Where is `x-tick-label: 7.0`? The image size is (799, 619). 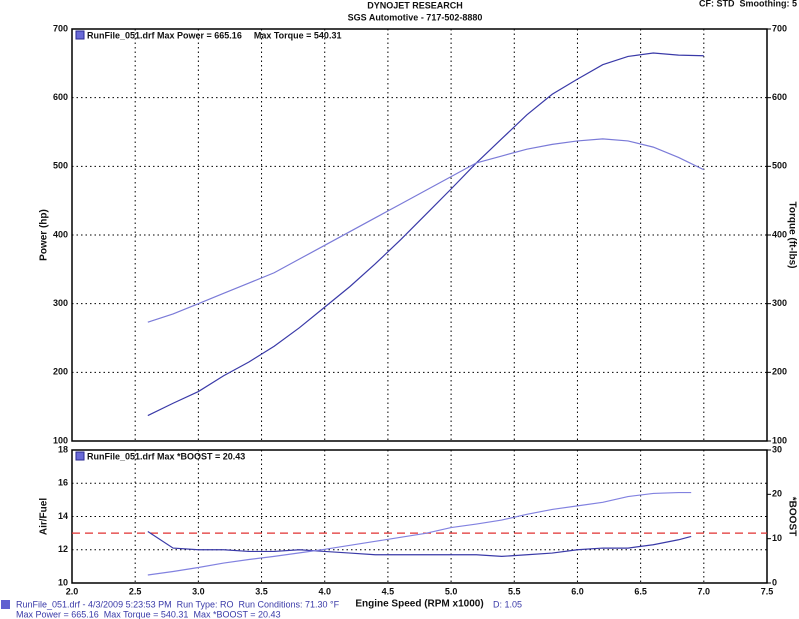 x-tick-label: 7.0 is located at coordinates (704, 591).